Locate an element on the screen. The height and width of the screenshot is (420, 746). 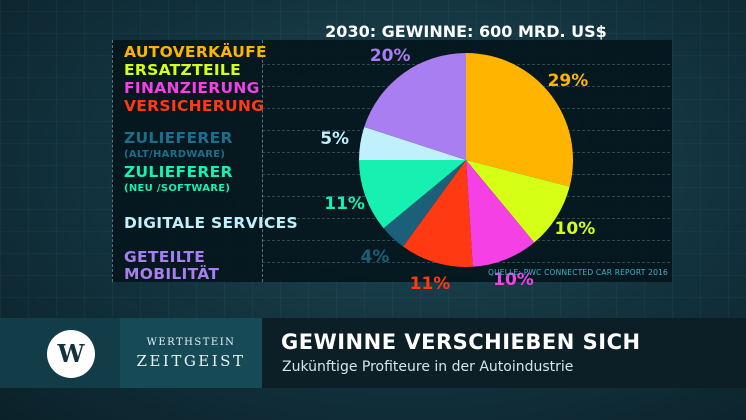
legend-versicherung: VERSICHERUNG is located at coordinates (194, 106).